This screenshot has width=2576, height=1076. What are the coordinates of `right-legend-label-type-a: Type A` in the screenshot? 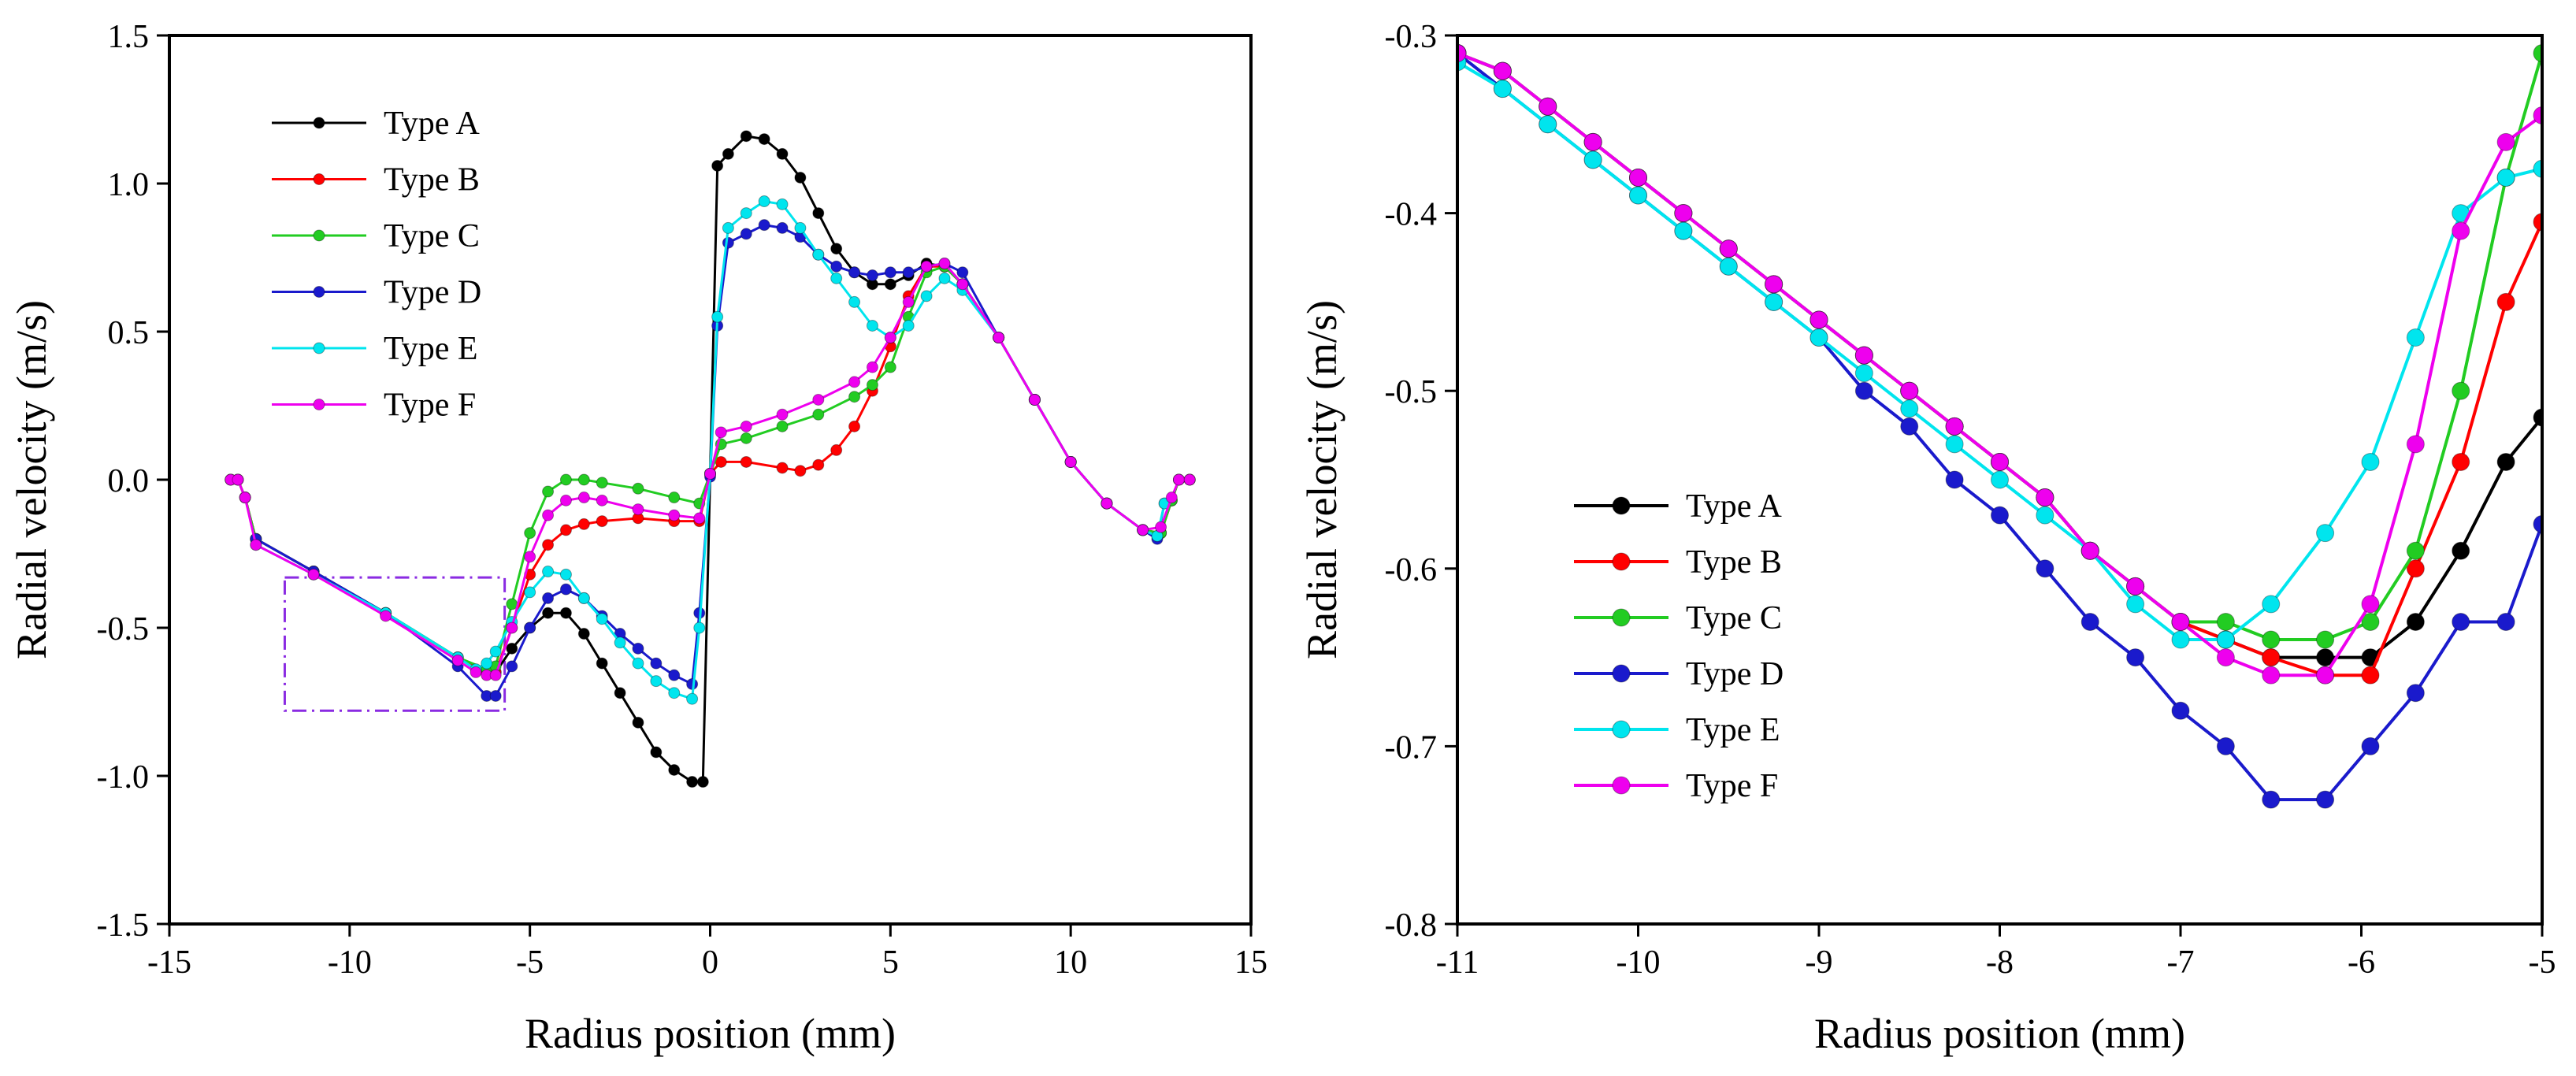 It's located at (1734, 506).